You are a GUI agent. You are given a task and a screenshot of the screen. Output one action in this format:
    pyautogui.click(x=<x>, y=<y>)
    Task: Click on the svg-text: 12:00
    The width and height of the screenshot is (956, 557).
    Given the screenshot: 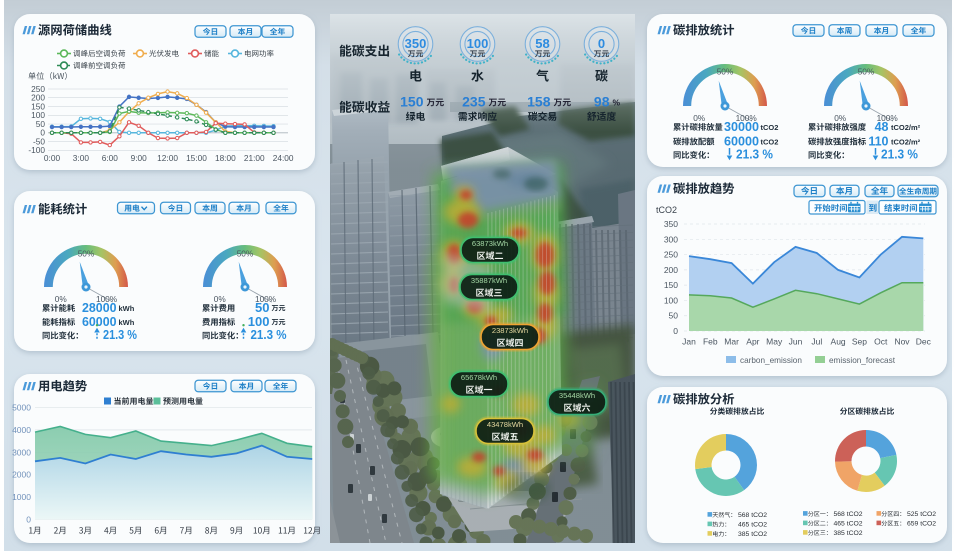 What is the action you would take?
    pyautogui.click(x=167, y=158)
    